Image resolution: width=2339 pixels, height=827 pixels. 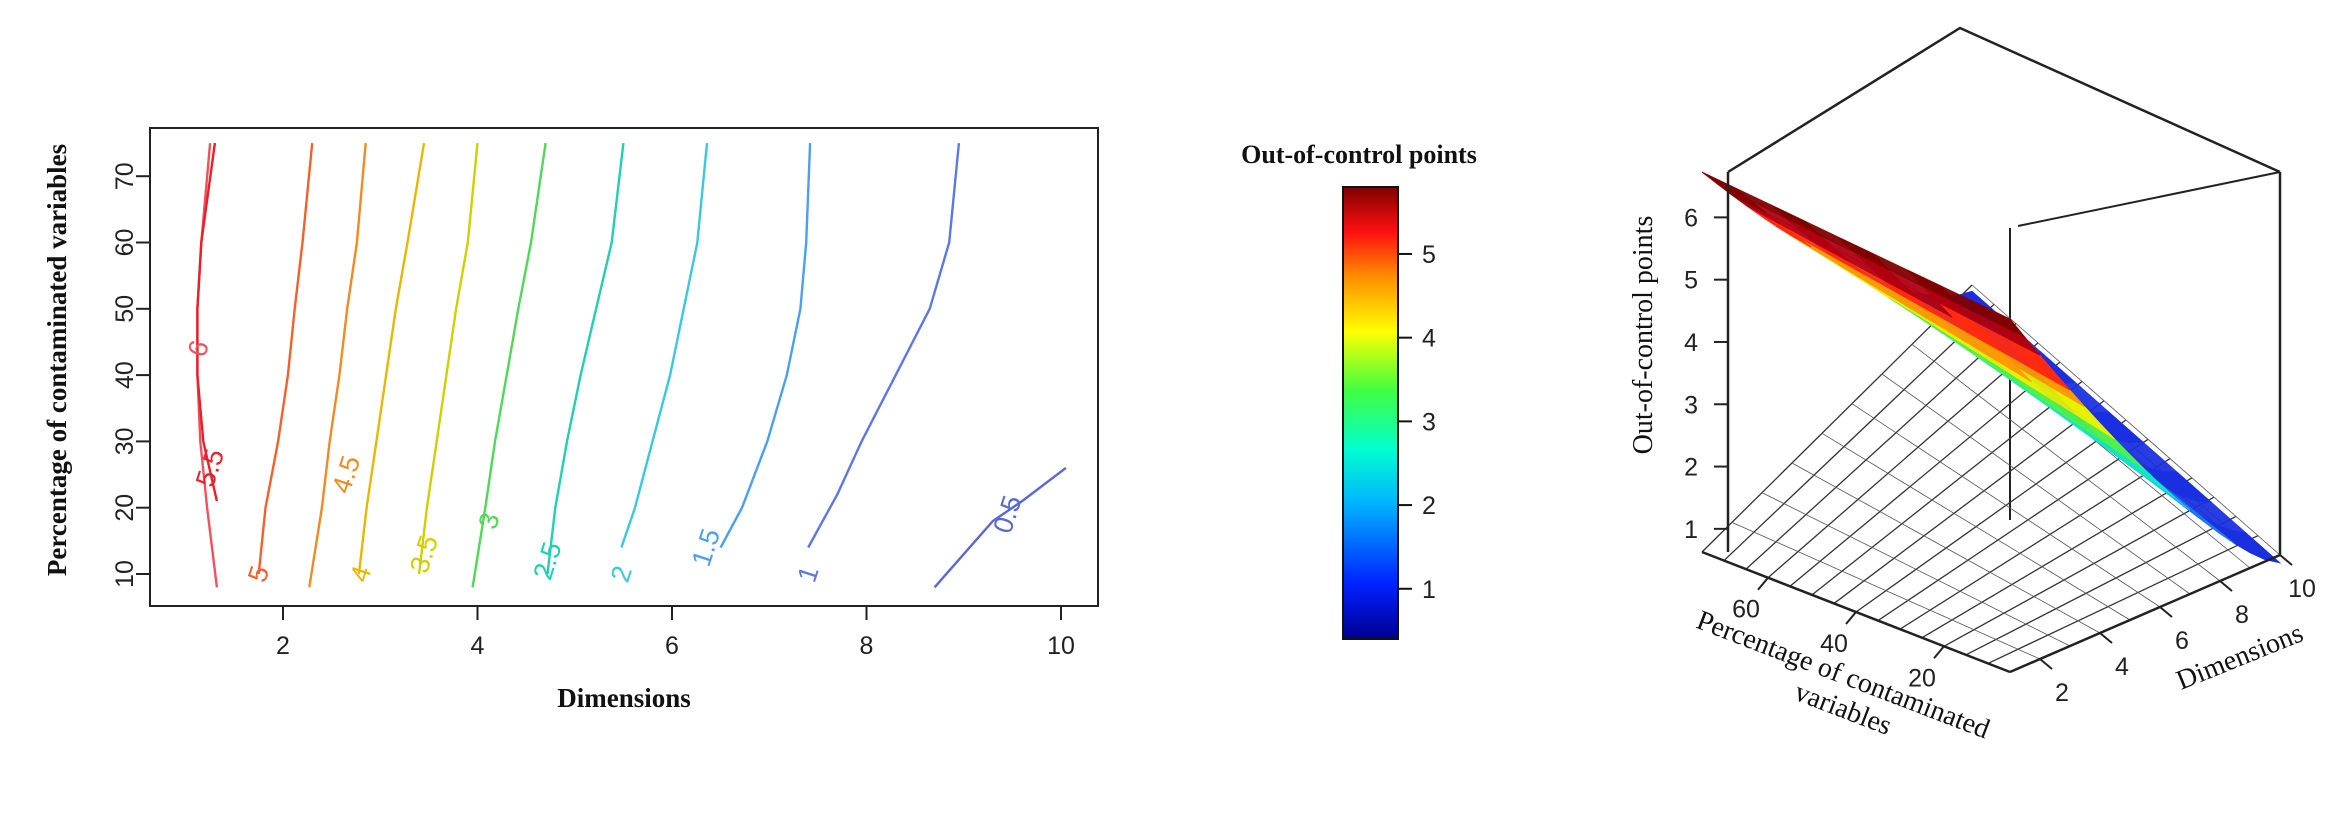 I want to click on percentage-axis-ticks: 20 40 60, so click(x=1838, y=634).